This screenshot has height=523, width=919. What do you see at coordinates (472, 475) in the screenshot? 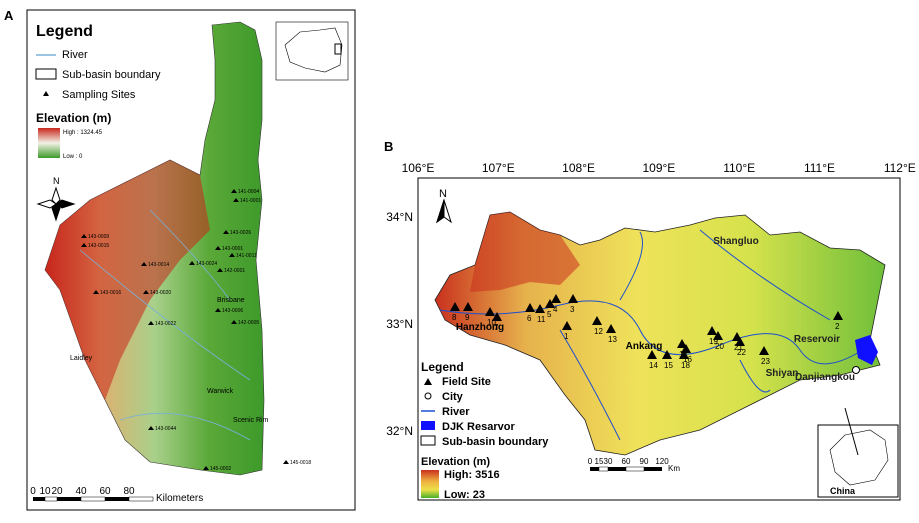
I see `elevation-high: High: 3516` at bounding box center [472, 475].